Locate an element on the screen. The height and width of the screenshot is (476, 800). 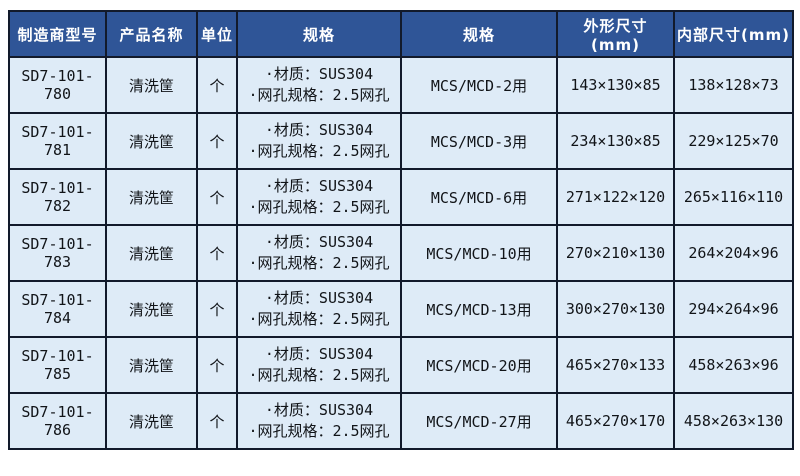
column-header-unit: 单位 is located at coordinates (217, 34).